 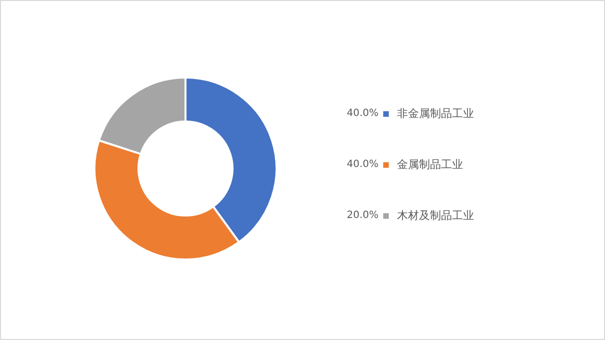 I want to click on data-label: 20.0%, so click(x=362, y=215).